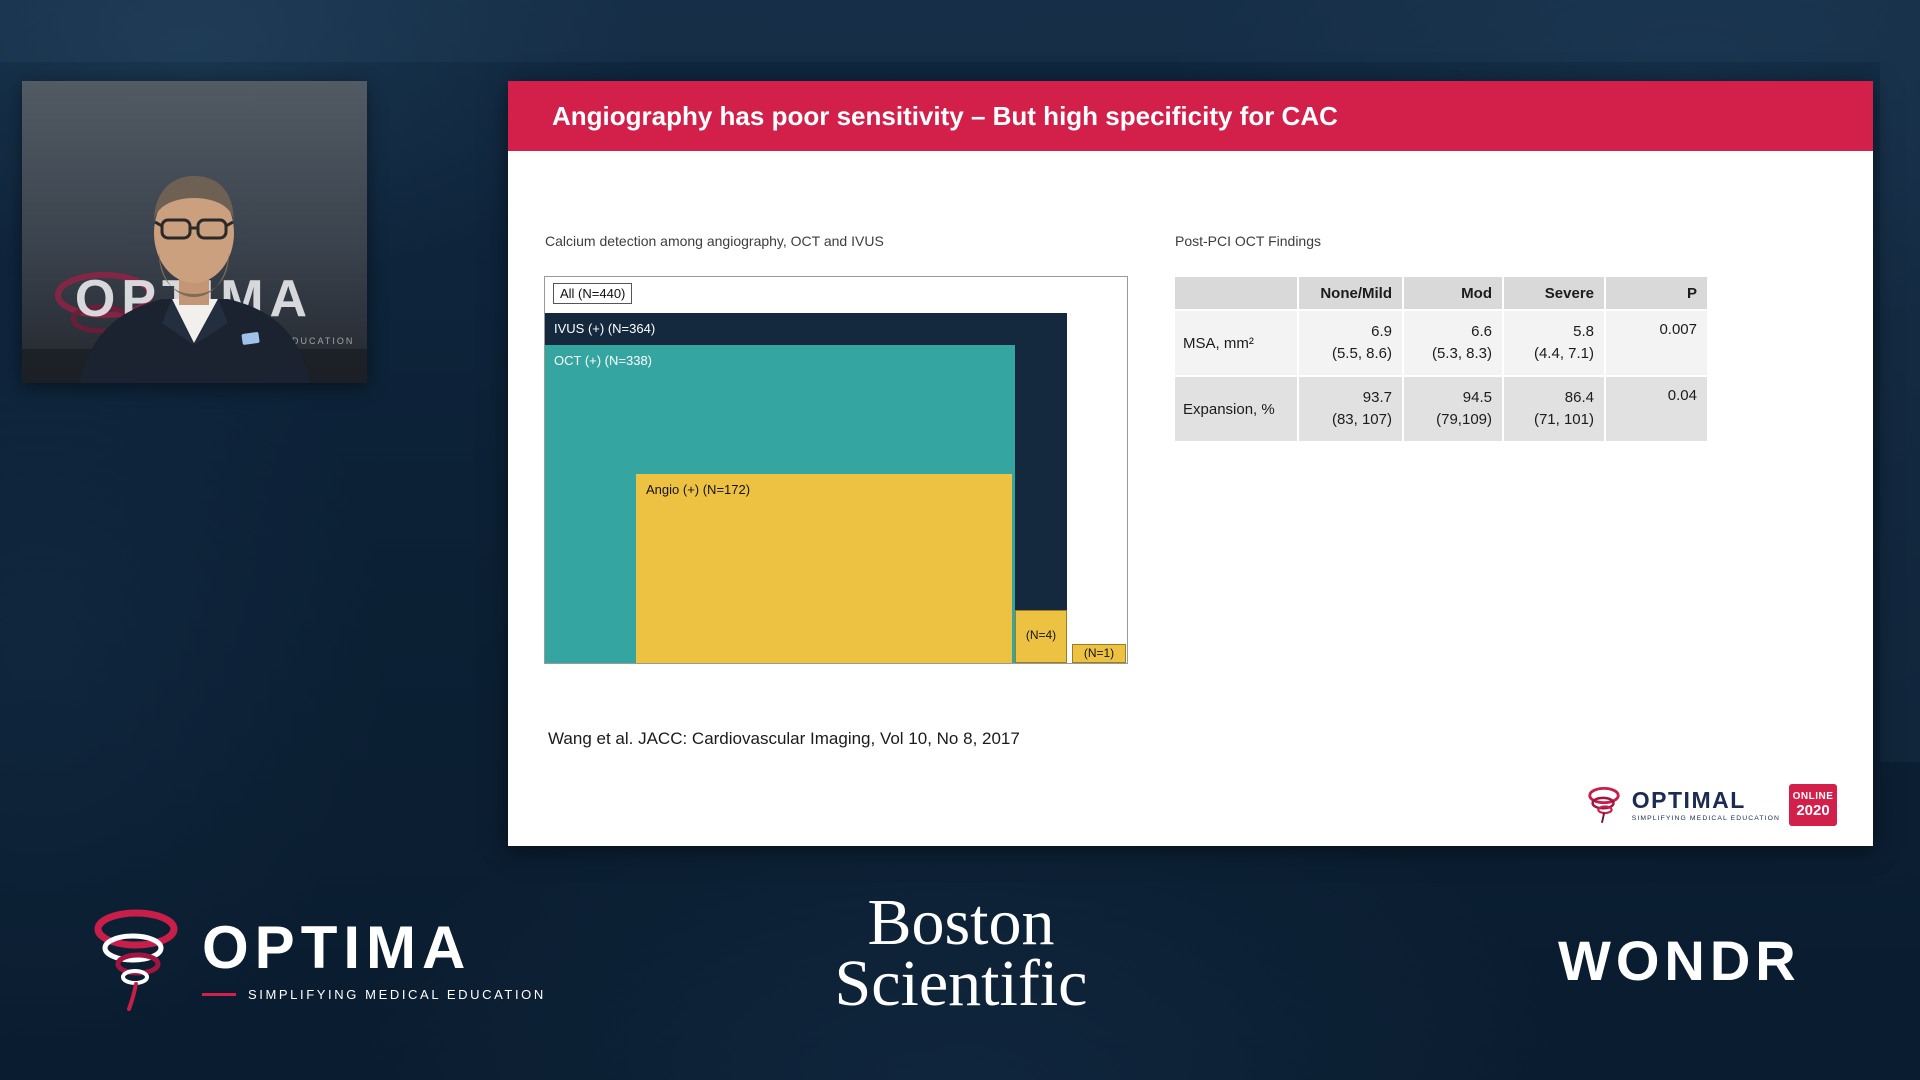  I want to click on table-row-label-msa: MSA, mm², so click(1236, 343).